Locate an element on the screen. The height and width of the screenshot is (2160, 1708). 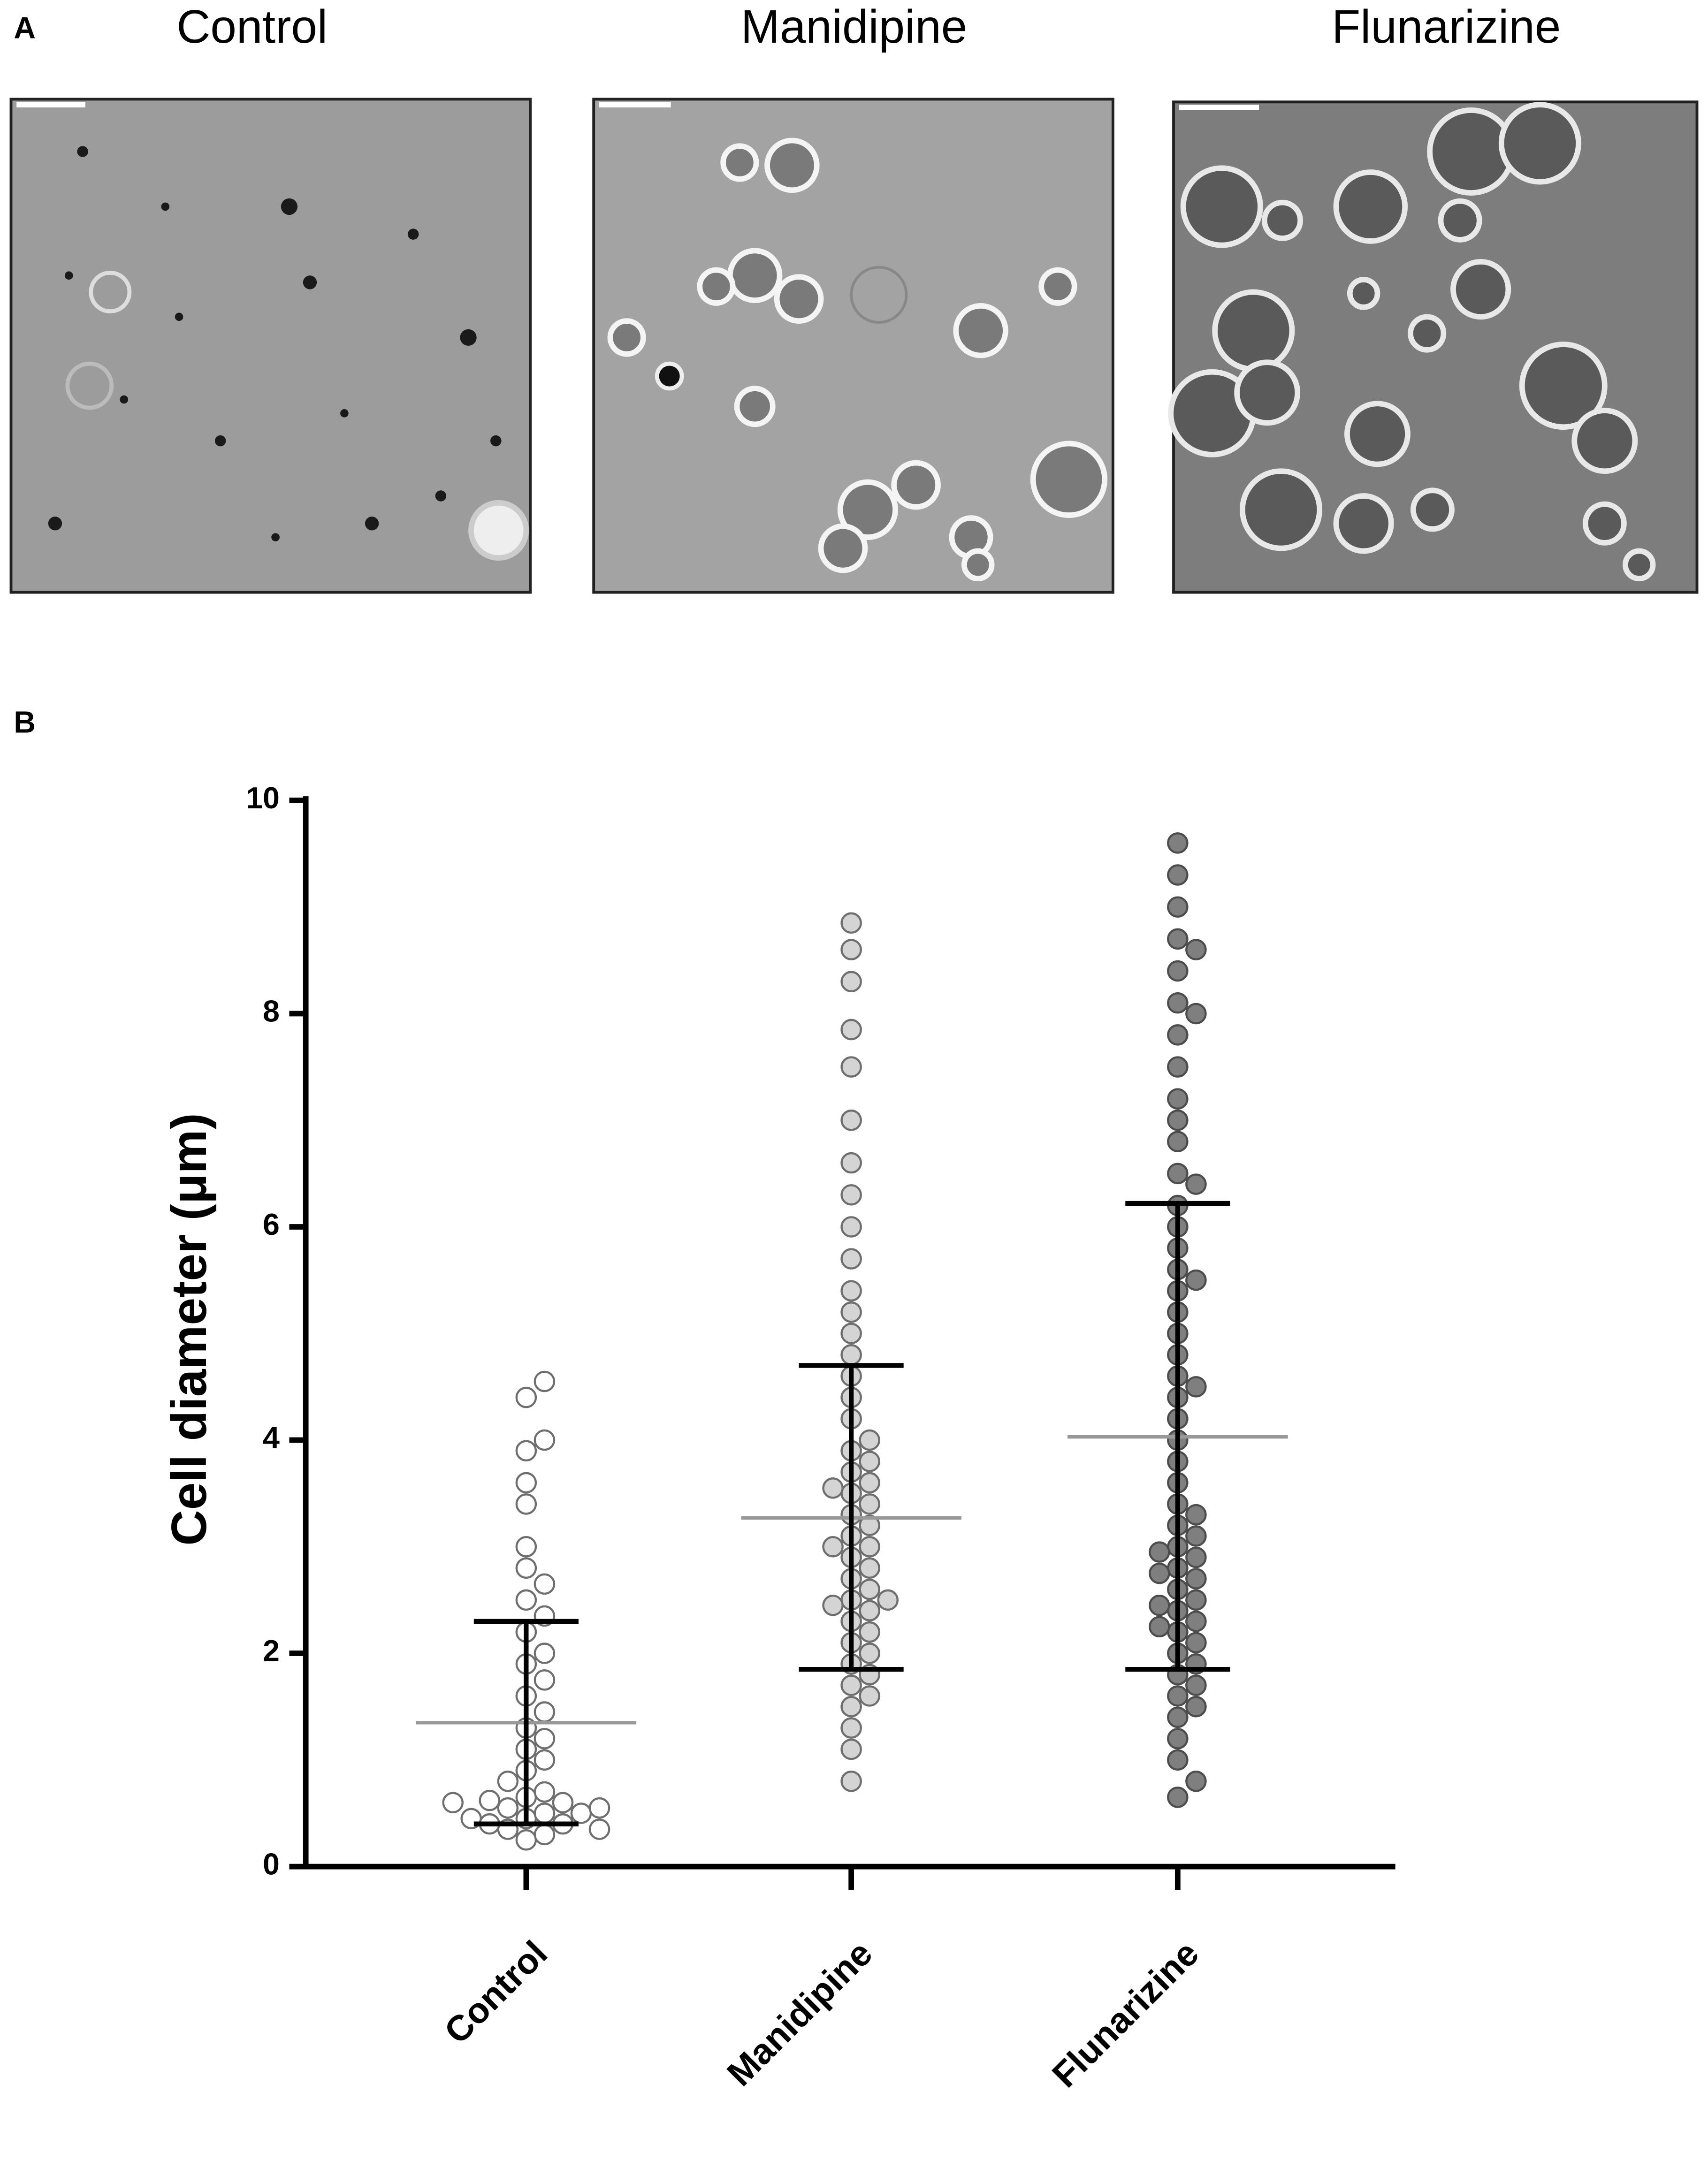
y-tick-label: 10 is located at coordinates (263, 798).